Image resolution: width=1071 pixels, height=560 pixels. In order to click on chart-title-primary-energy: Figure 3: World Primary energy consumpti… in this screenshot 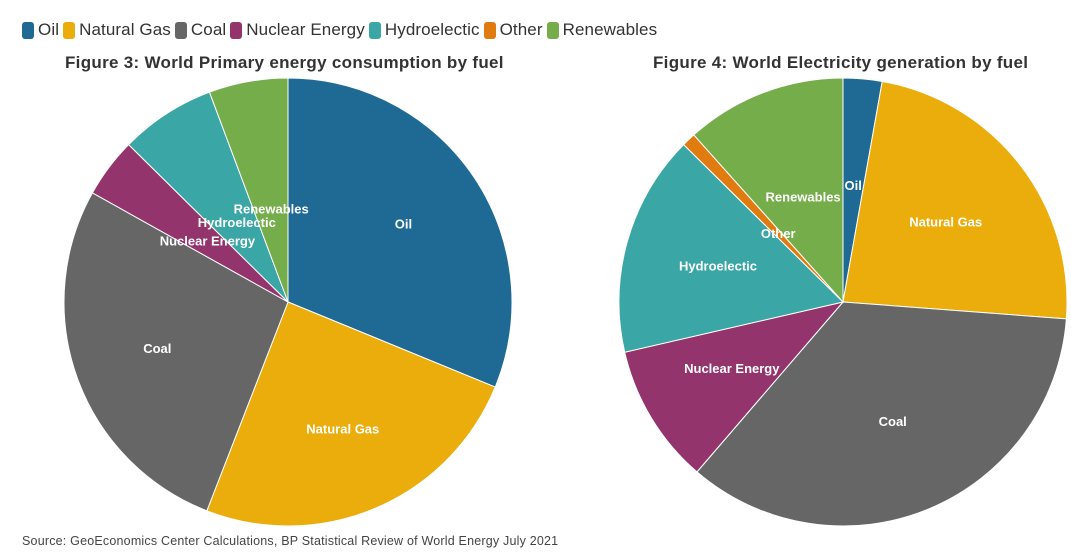, I will do `click(284, 62)`.